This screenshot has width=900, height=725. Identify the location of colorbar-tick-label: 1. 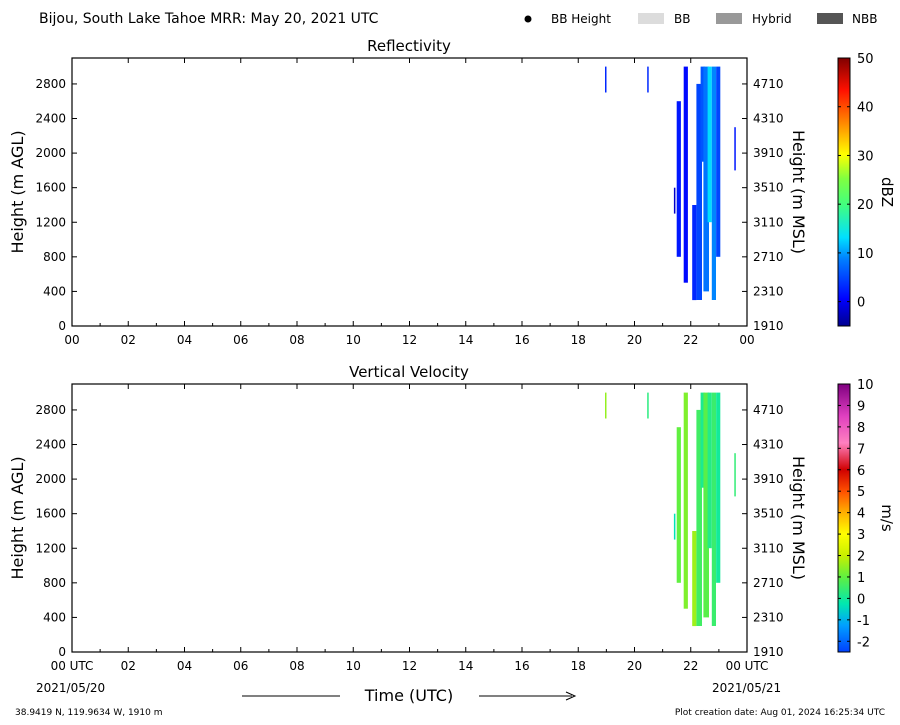
(861, 578).